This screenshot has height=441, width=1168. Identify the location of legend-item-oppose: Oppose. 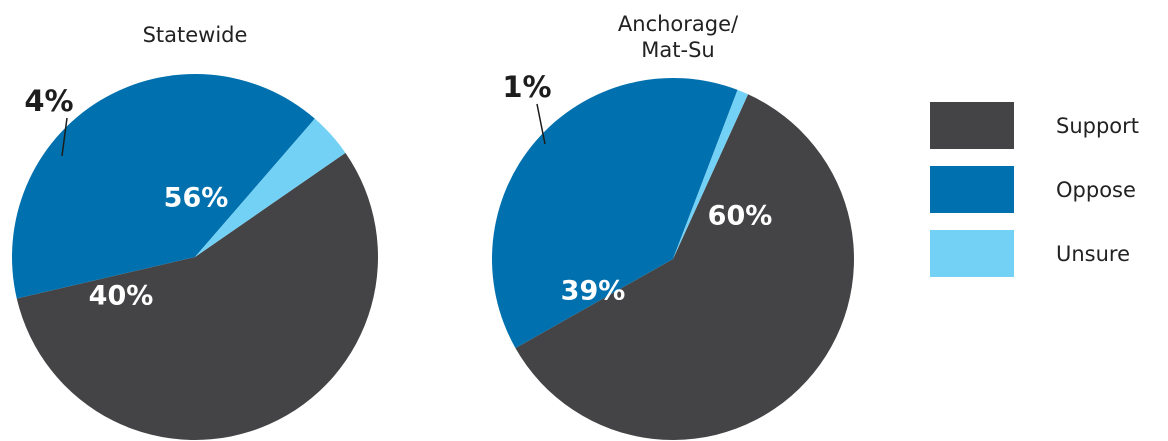
(1045, 189).